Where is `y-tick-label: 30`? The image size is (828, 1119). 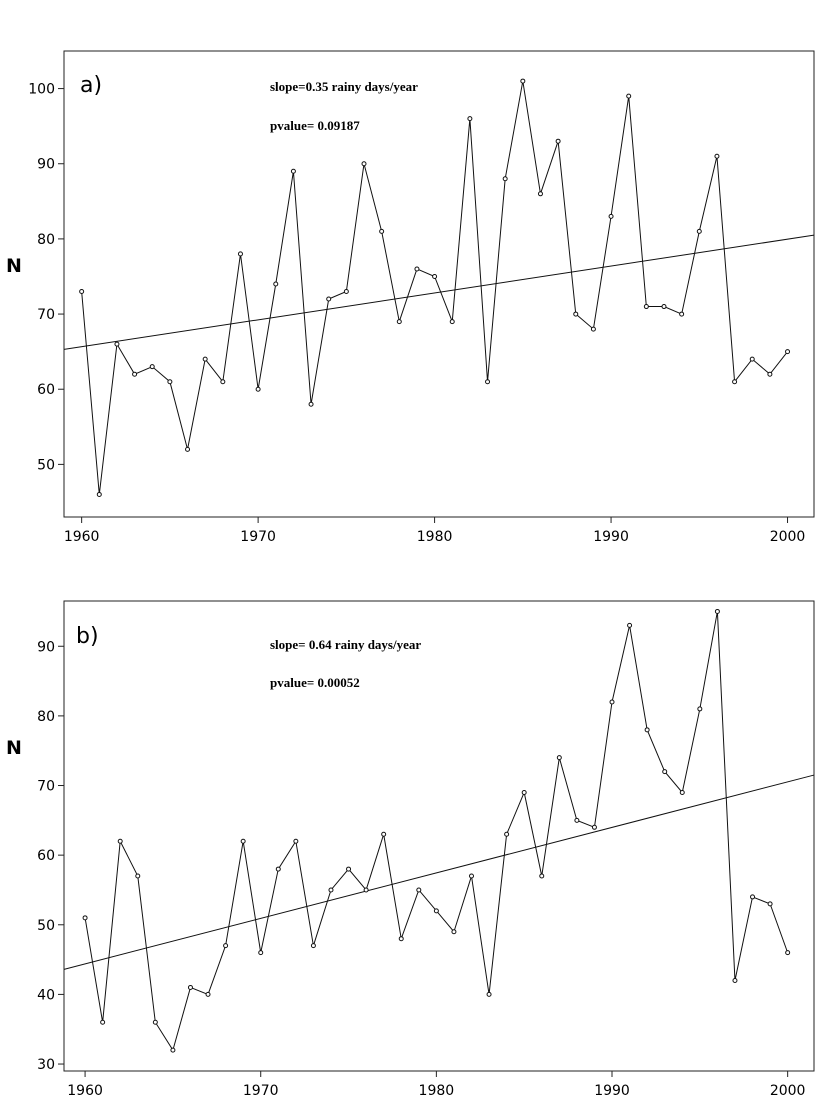 y-tick-label: 30 is located at coordinates (46, 1065).